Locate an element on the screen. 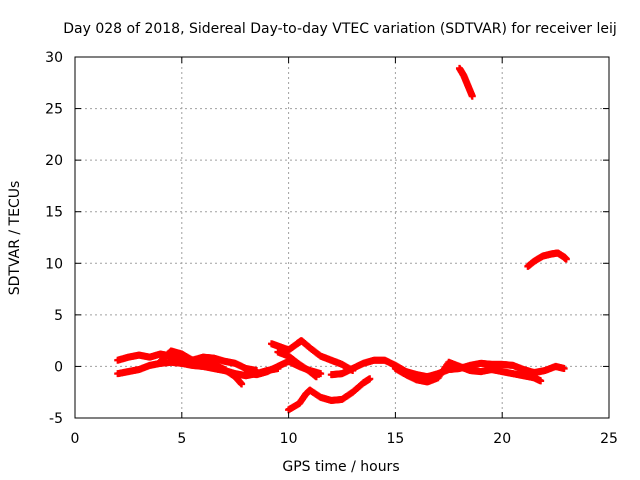 Image resolution: width=640 pixels, height=480 pixels. y-axis-label: SDTVAR / TECUs is located at coordinates (15, 238).